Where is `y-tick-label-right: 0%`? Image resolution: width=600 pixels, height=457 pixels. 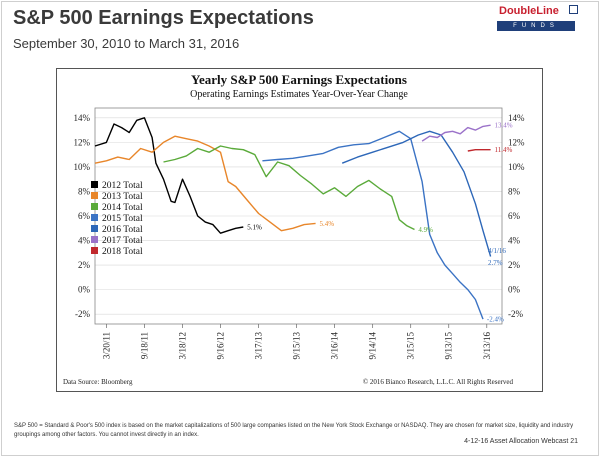 y-tick-label-right: 0% is located at coordinates (514, 290).